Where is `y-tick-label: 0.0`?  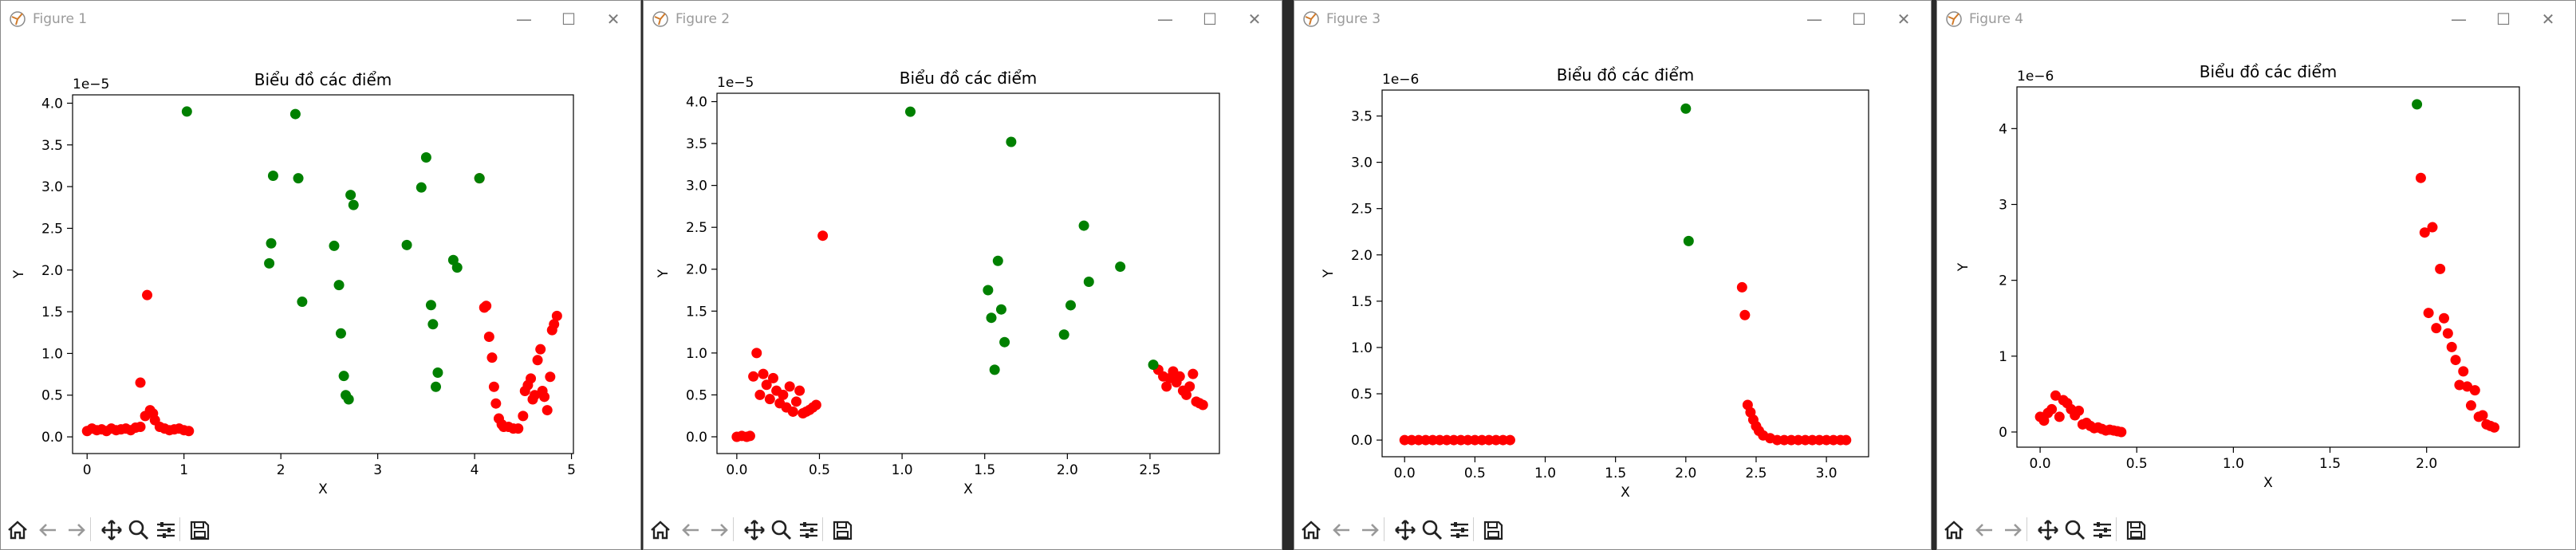 y-tick-label: 0.0 is located at coordinates (696, 438).